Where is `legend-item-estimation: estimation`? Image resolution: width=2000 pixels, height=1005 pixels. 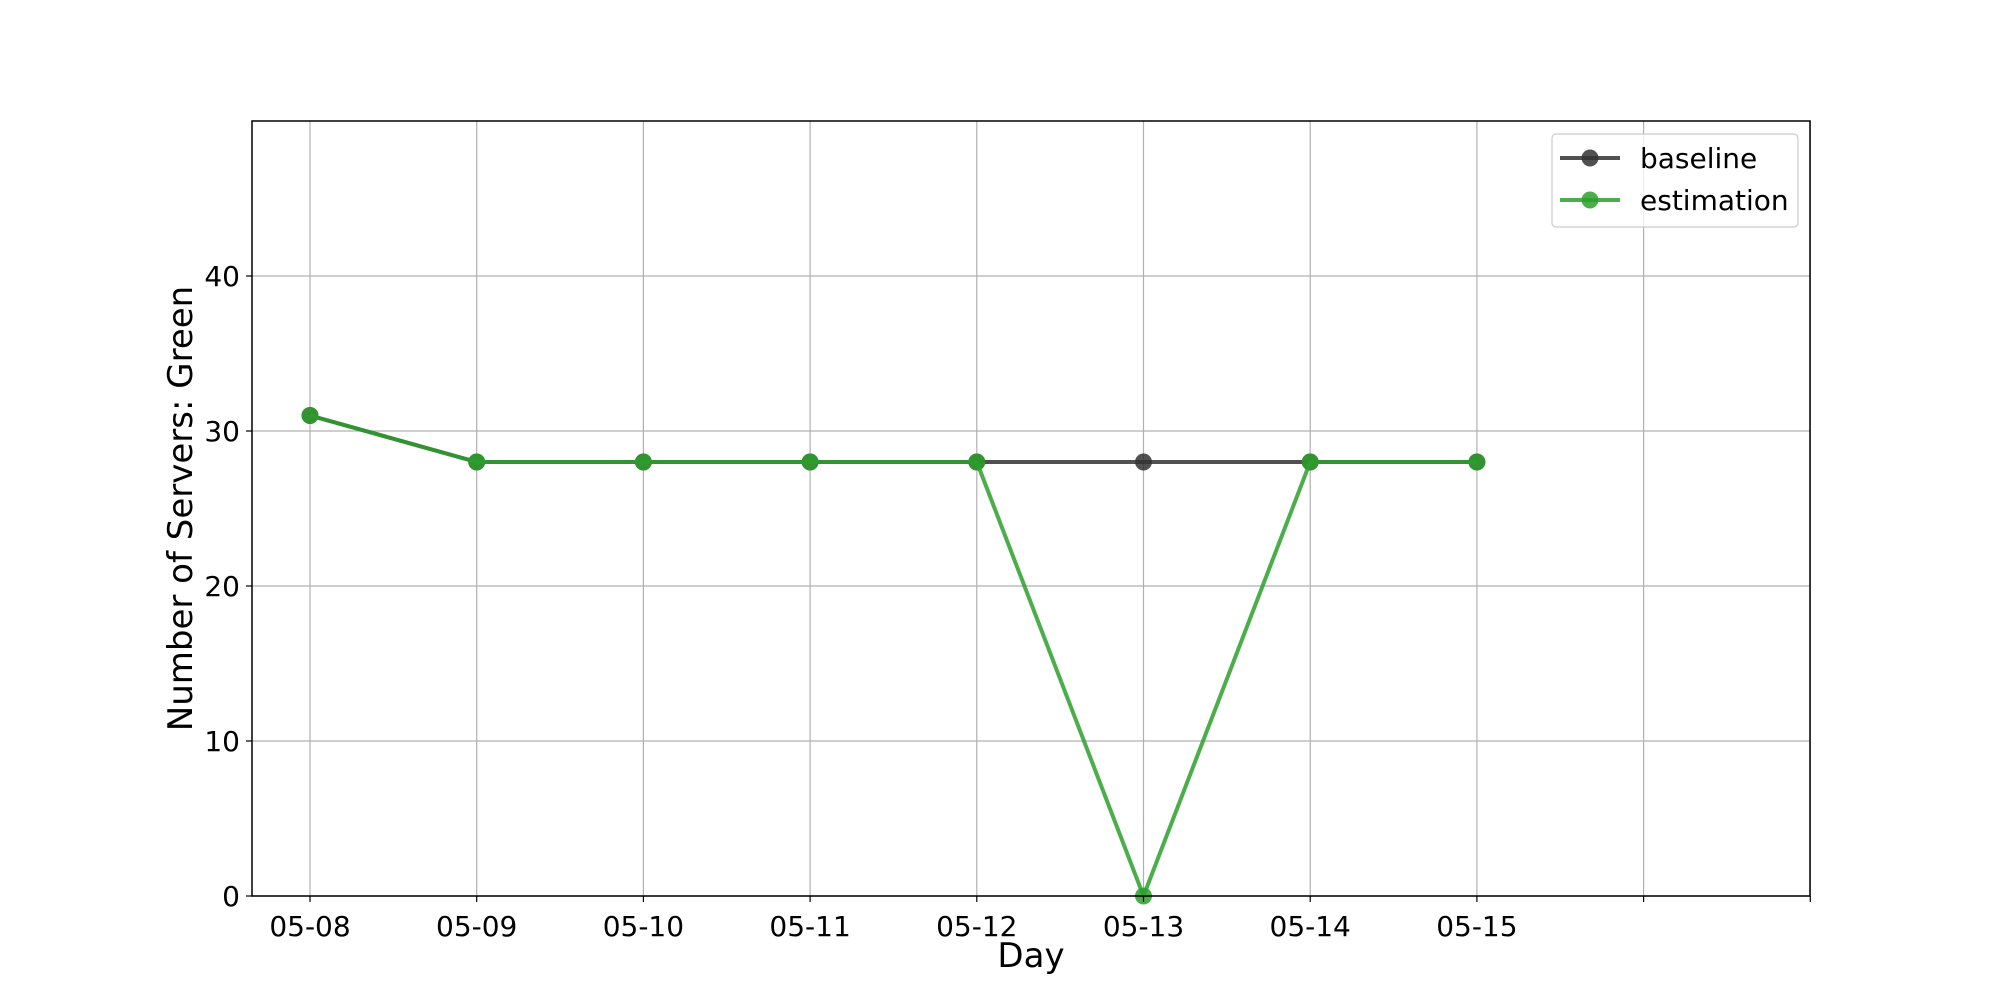 legend-item-estimation: estimation is located at coordinates (1674, 200).